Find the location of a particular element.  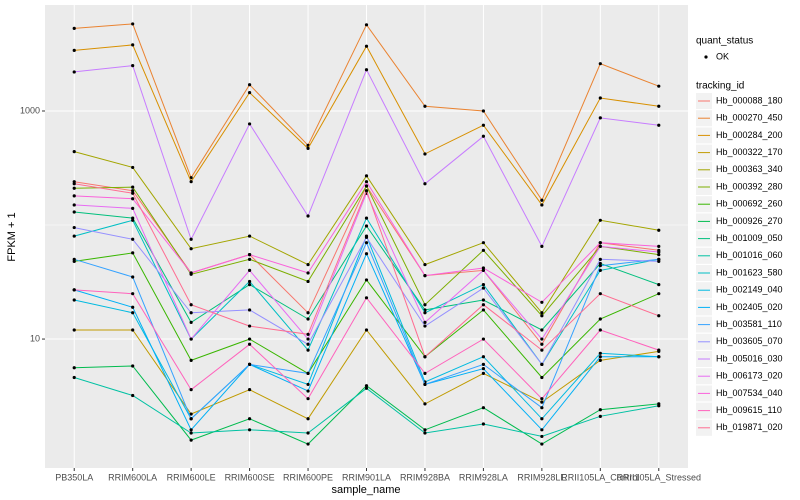

legend-label: Hb_000270_450 is located at coordinates (749, 118).